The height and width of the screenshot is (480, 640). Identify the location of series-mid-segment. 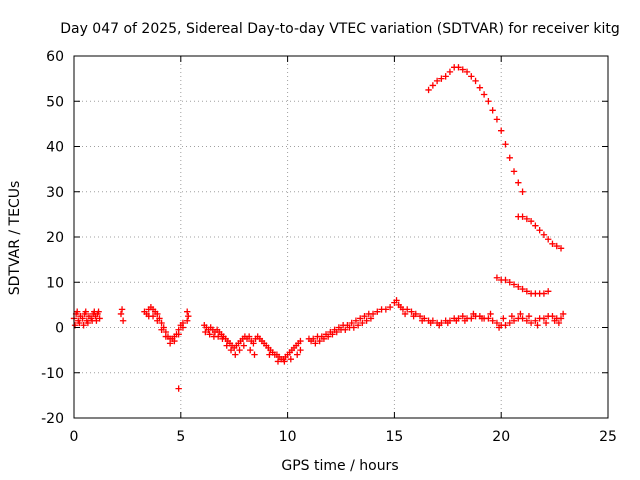
(540, 232).